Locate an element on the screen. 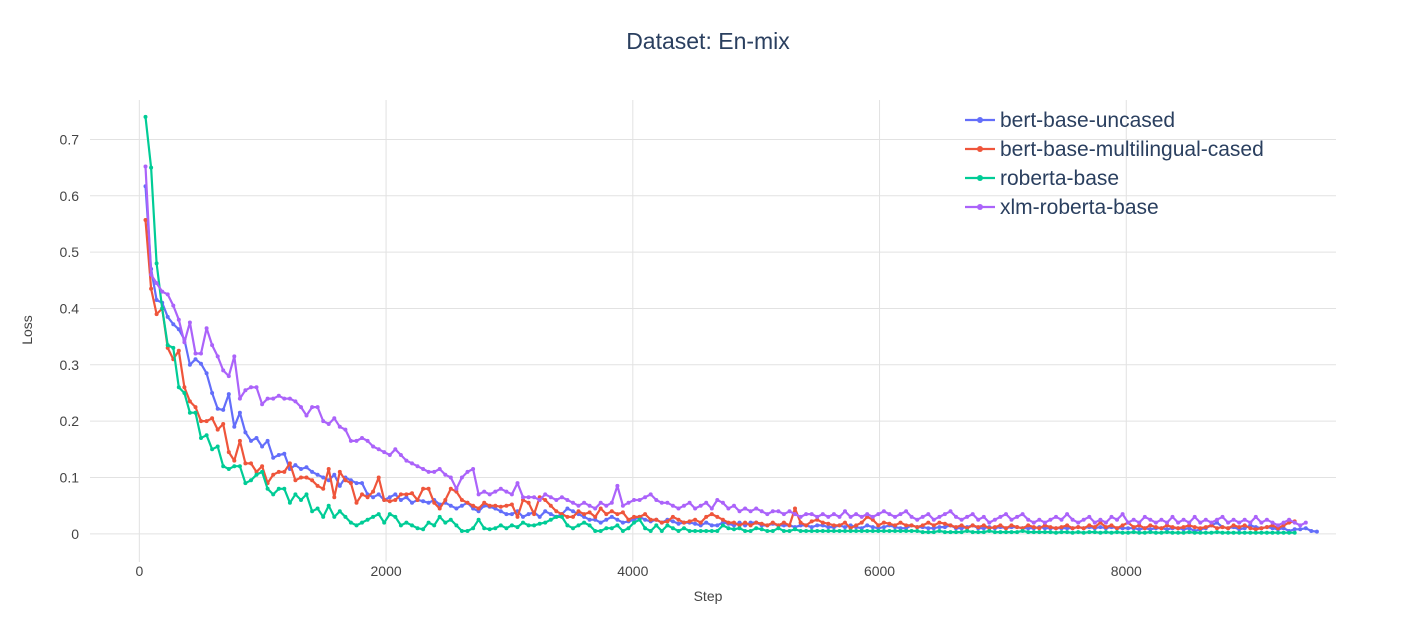 Image resolution: width=1416 pixels, height=638 pixels. legend-label: bert-base-multilingual-cased is located at coordinates (1132, 149).